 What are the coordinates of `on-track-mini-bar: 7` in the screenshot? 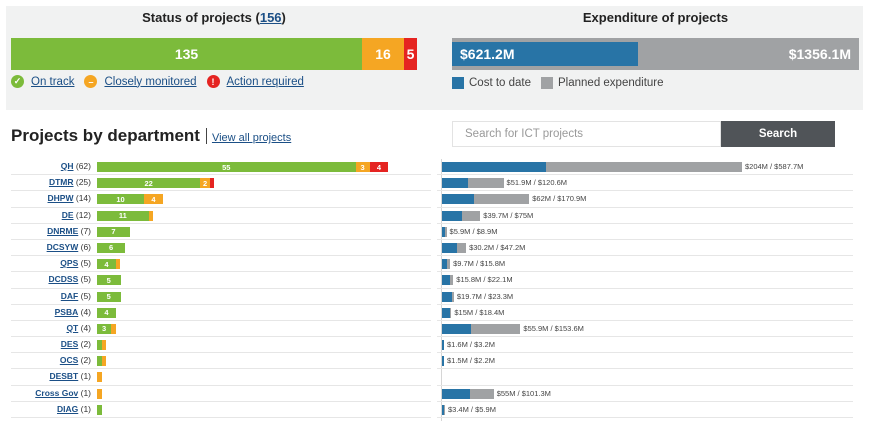 It's located at (113, 231).